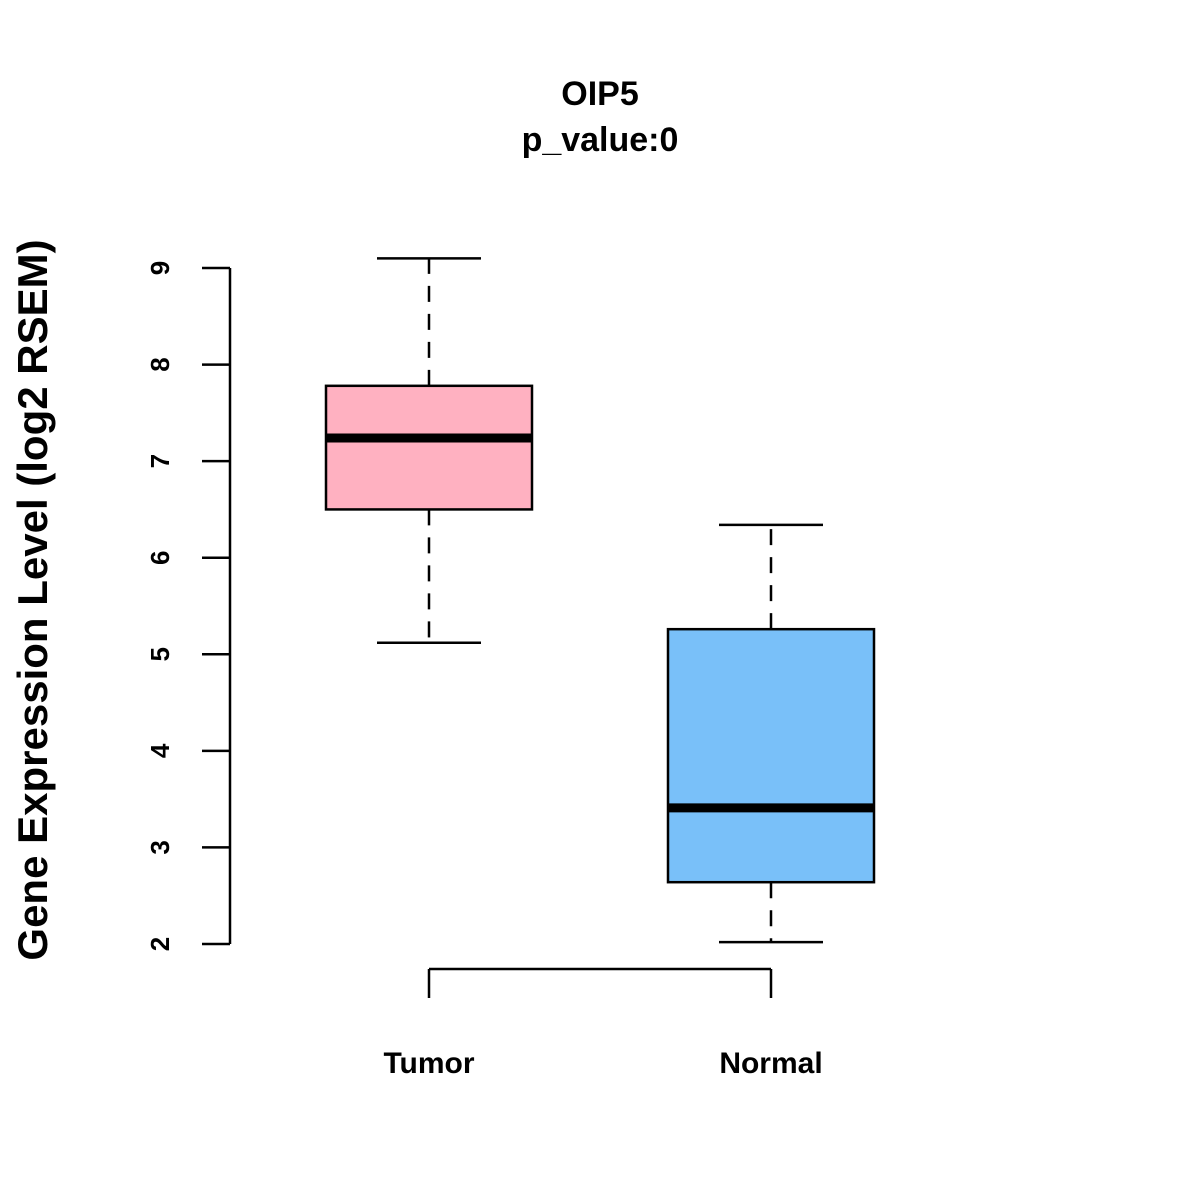  What do you see at coordinates (160, 268) in the screenshot?
I see `y-tick-label: 9` at bounding box center [160, 268].